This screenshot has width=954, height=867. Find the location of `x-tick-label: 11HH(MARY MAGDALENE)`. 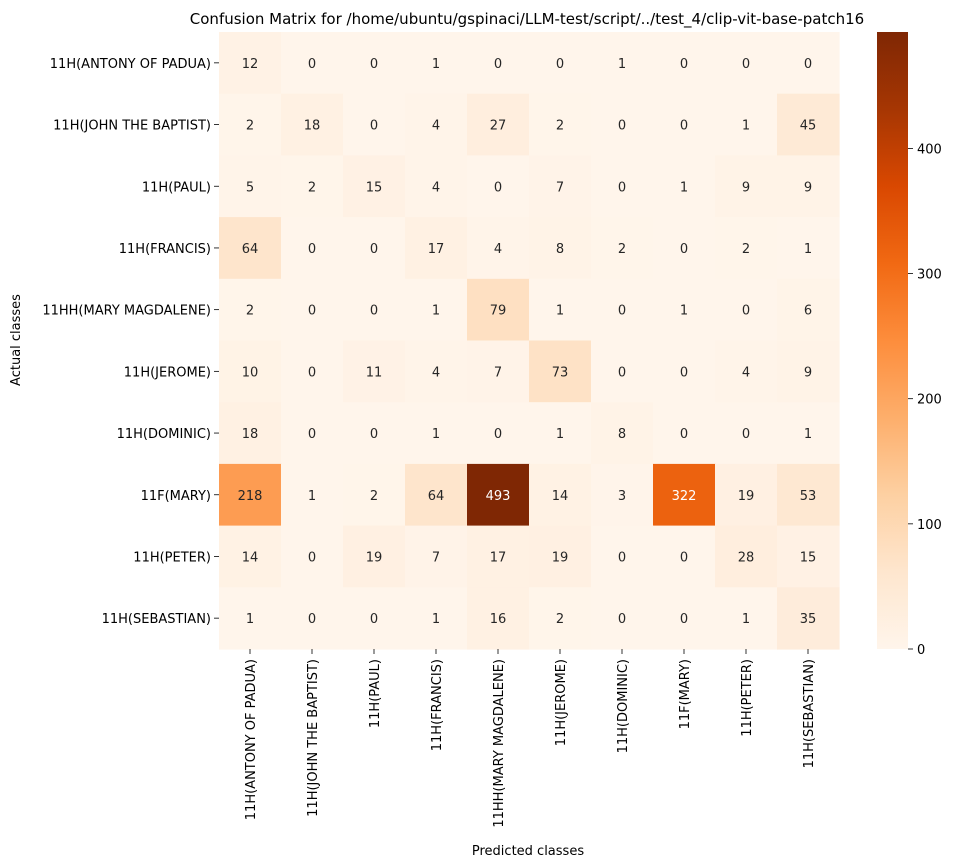

x-tick-label: 11HH(MARY MAGDALENE) is located at coordinates (499, 743).